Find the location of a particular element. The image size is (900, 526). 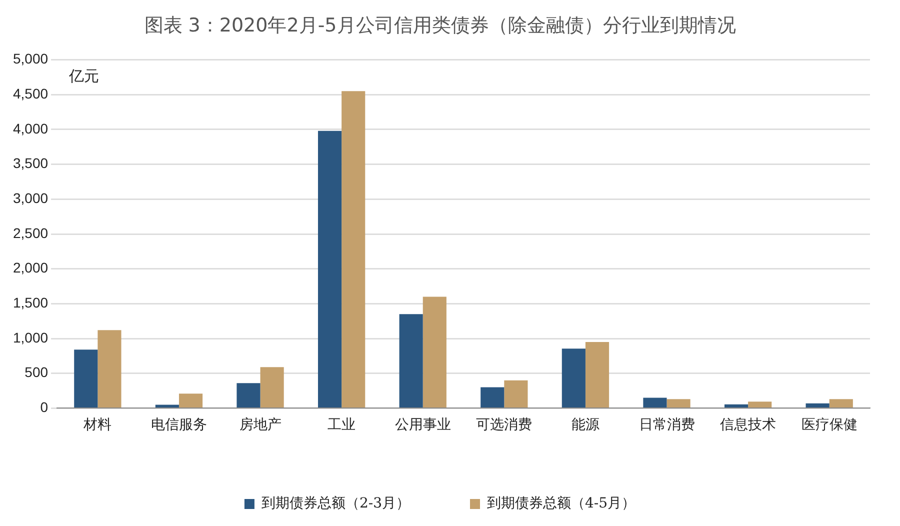

x-tick-label: 能源 is located at coordinates (585, 425).